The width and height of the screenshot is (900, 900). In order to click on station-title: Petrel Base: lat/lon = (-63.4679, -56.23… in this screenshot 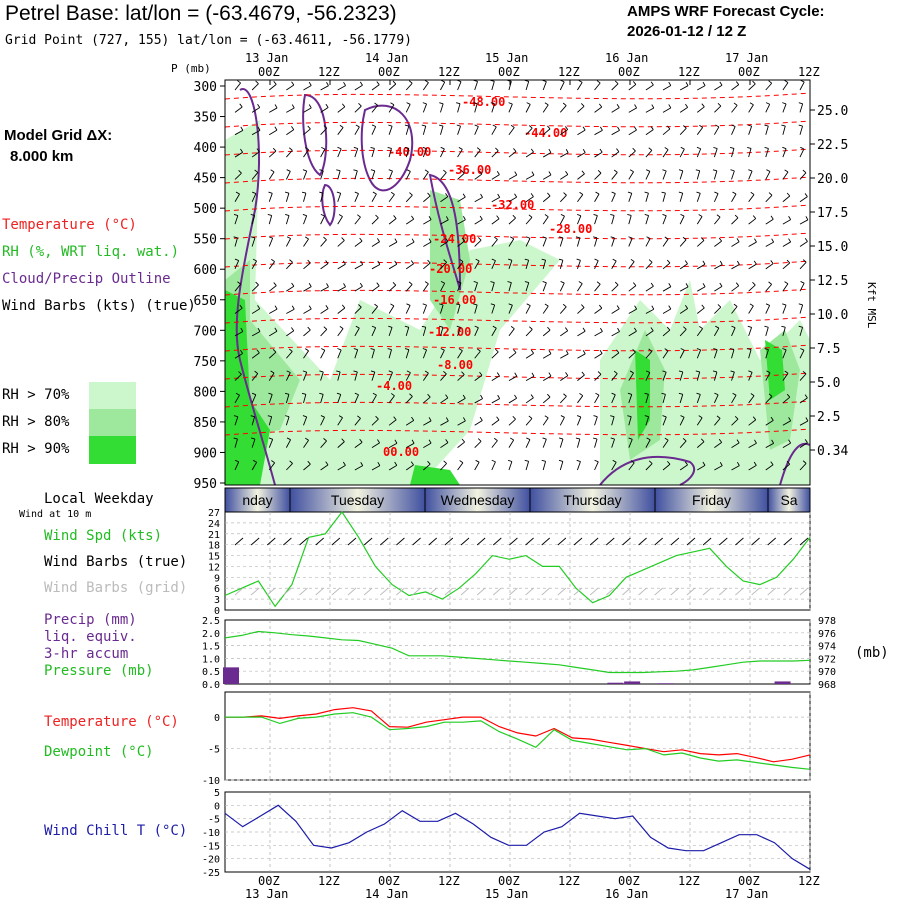, I will do `click(201, 13)`.